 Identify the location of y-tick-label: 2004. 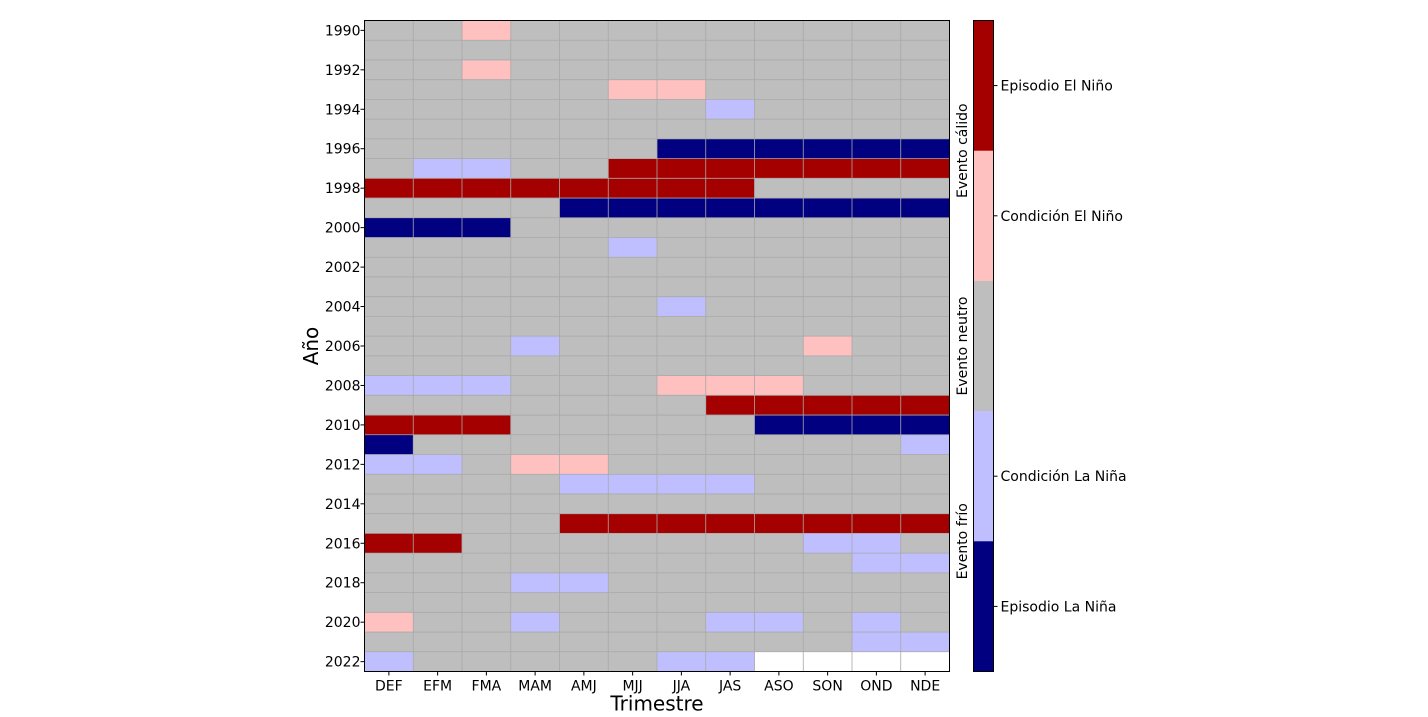
(343, 308).